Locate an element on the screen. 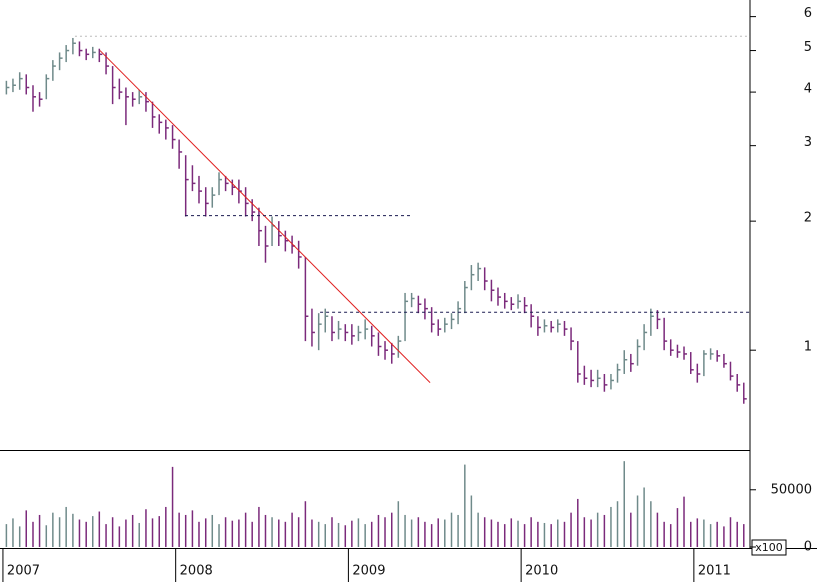  y-tick-label: 6 is located at coordinates (808, 13).